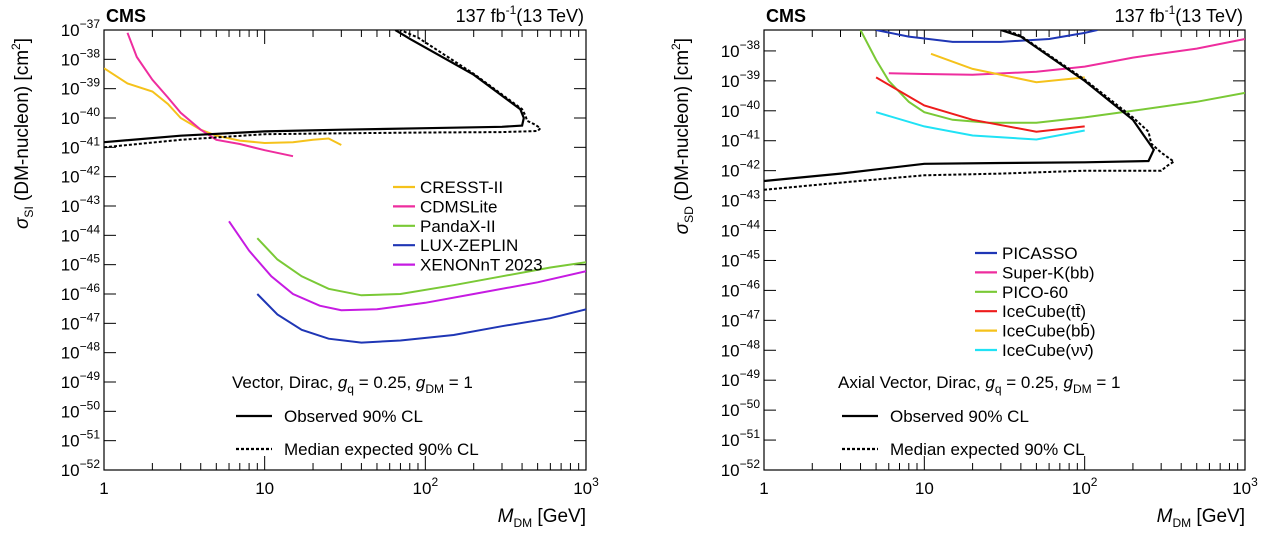 The height and width of the screenshot is (544, 1276). I want to click on plot-area, so click(1004, 110).